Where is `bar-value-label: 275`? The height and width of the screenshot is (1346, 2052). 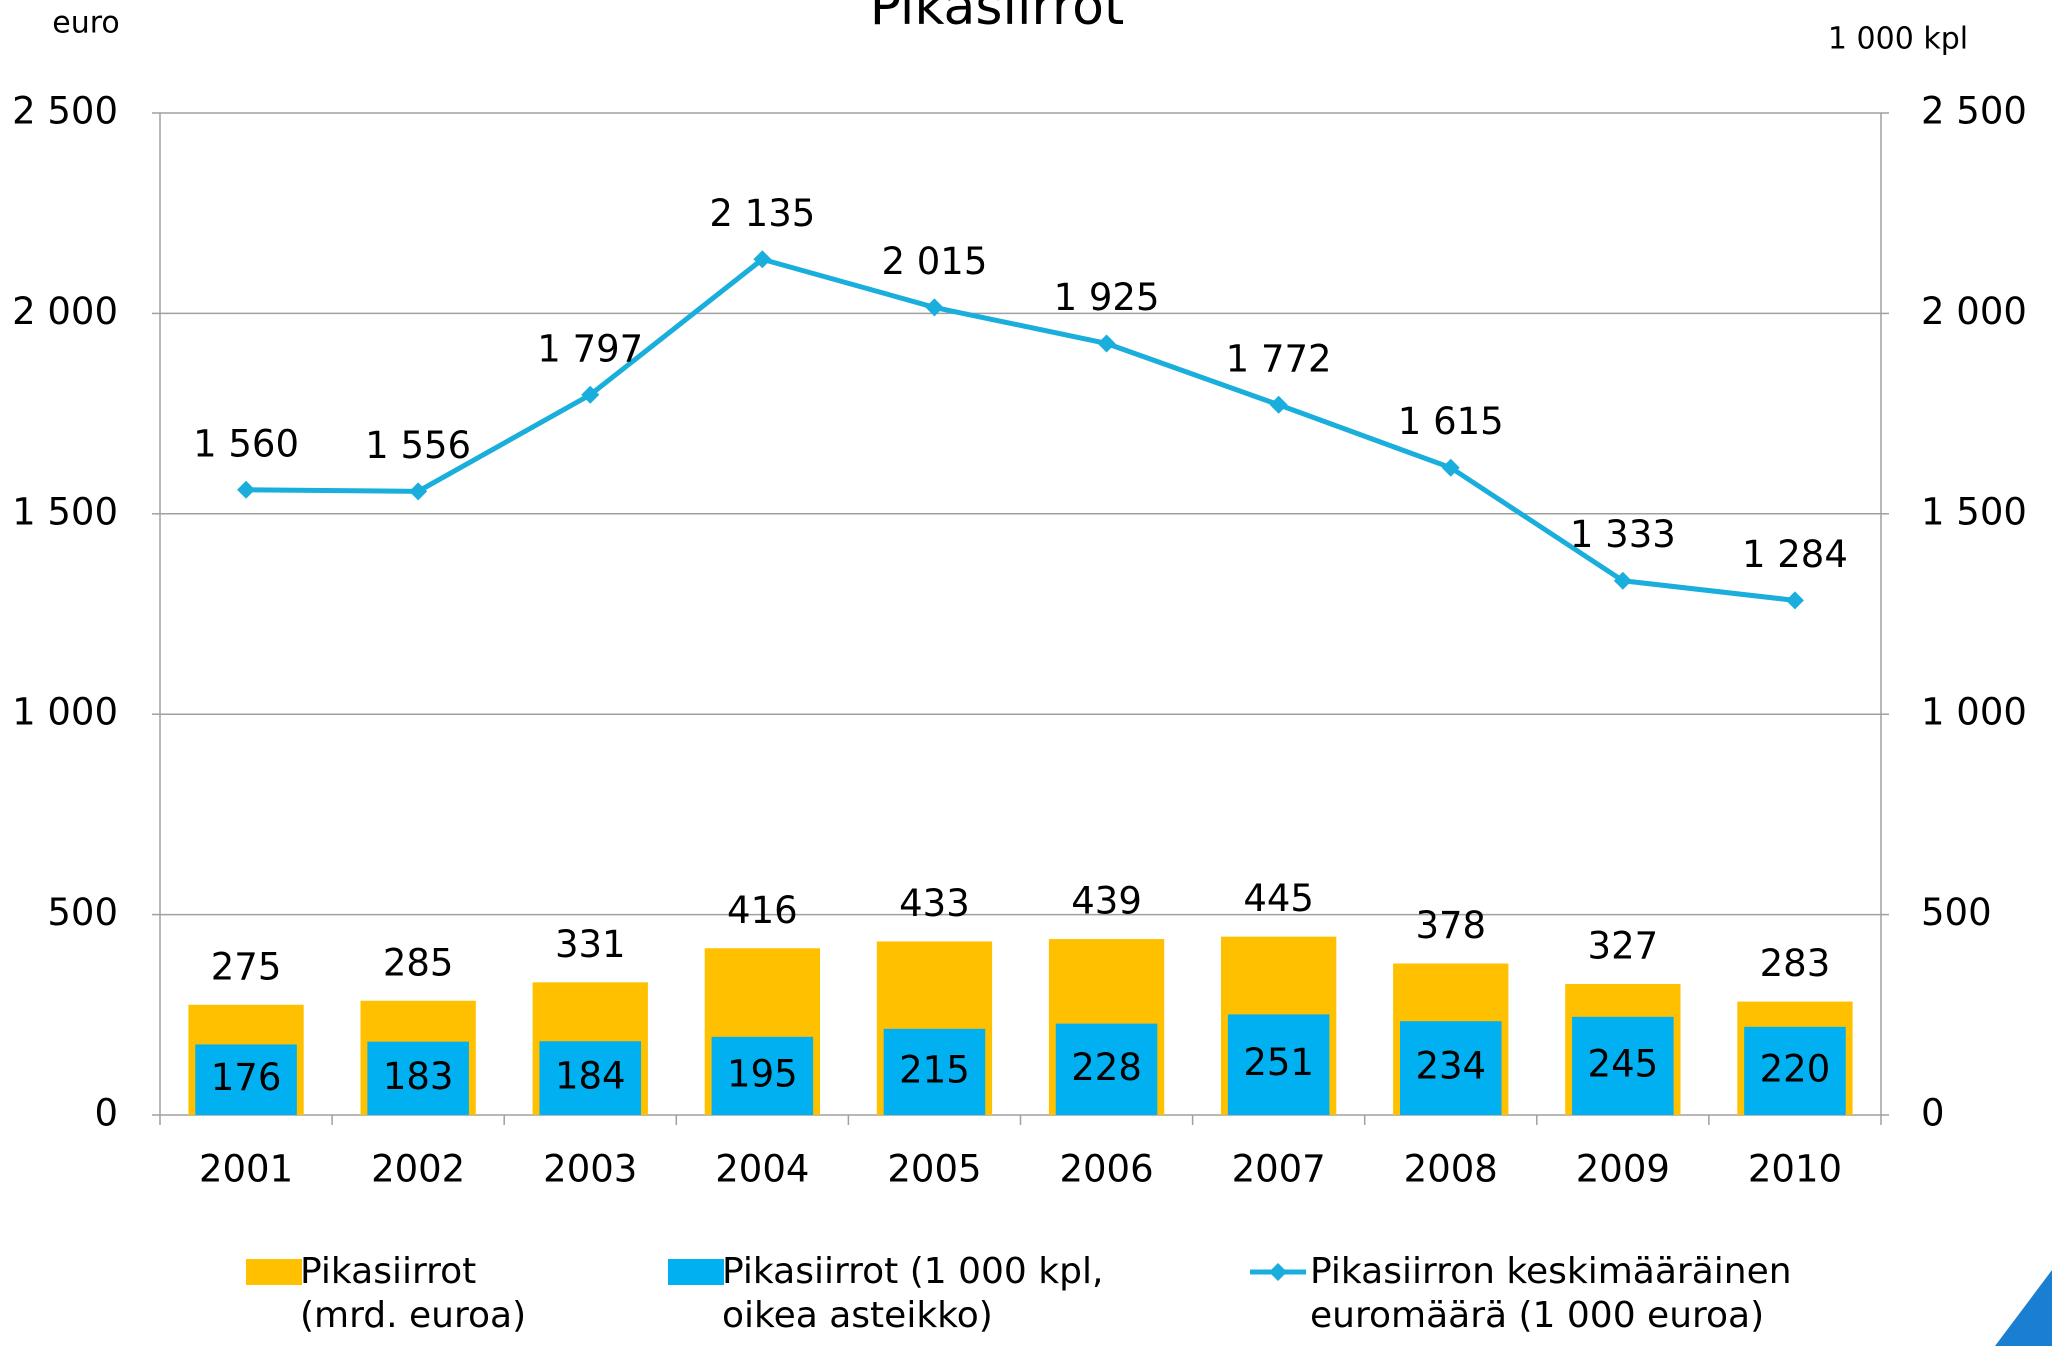 bar-value-label: 275 is located at coordinates (246, 966).